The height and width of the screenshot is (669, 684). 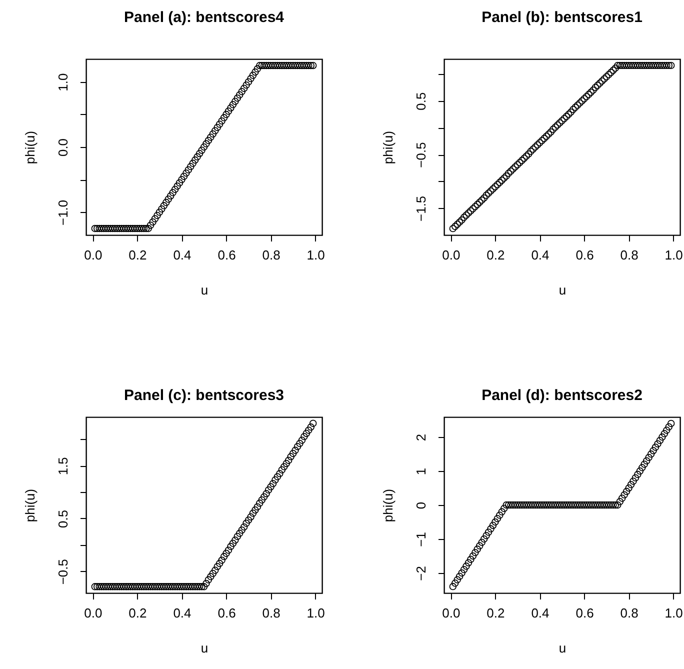 I want to click on chart-title: Panel (a): bentscores4, so click(x=204, y=17).